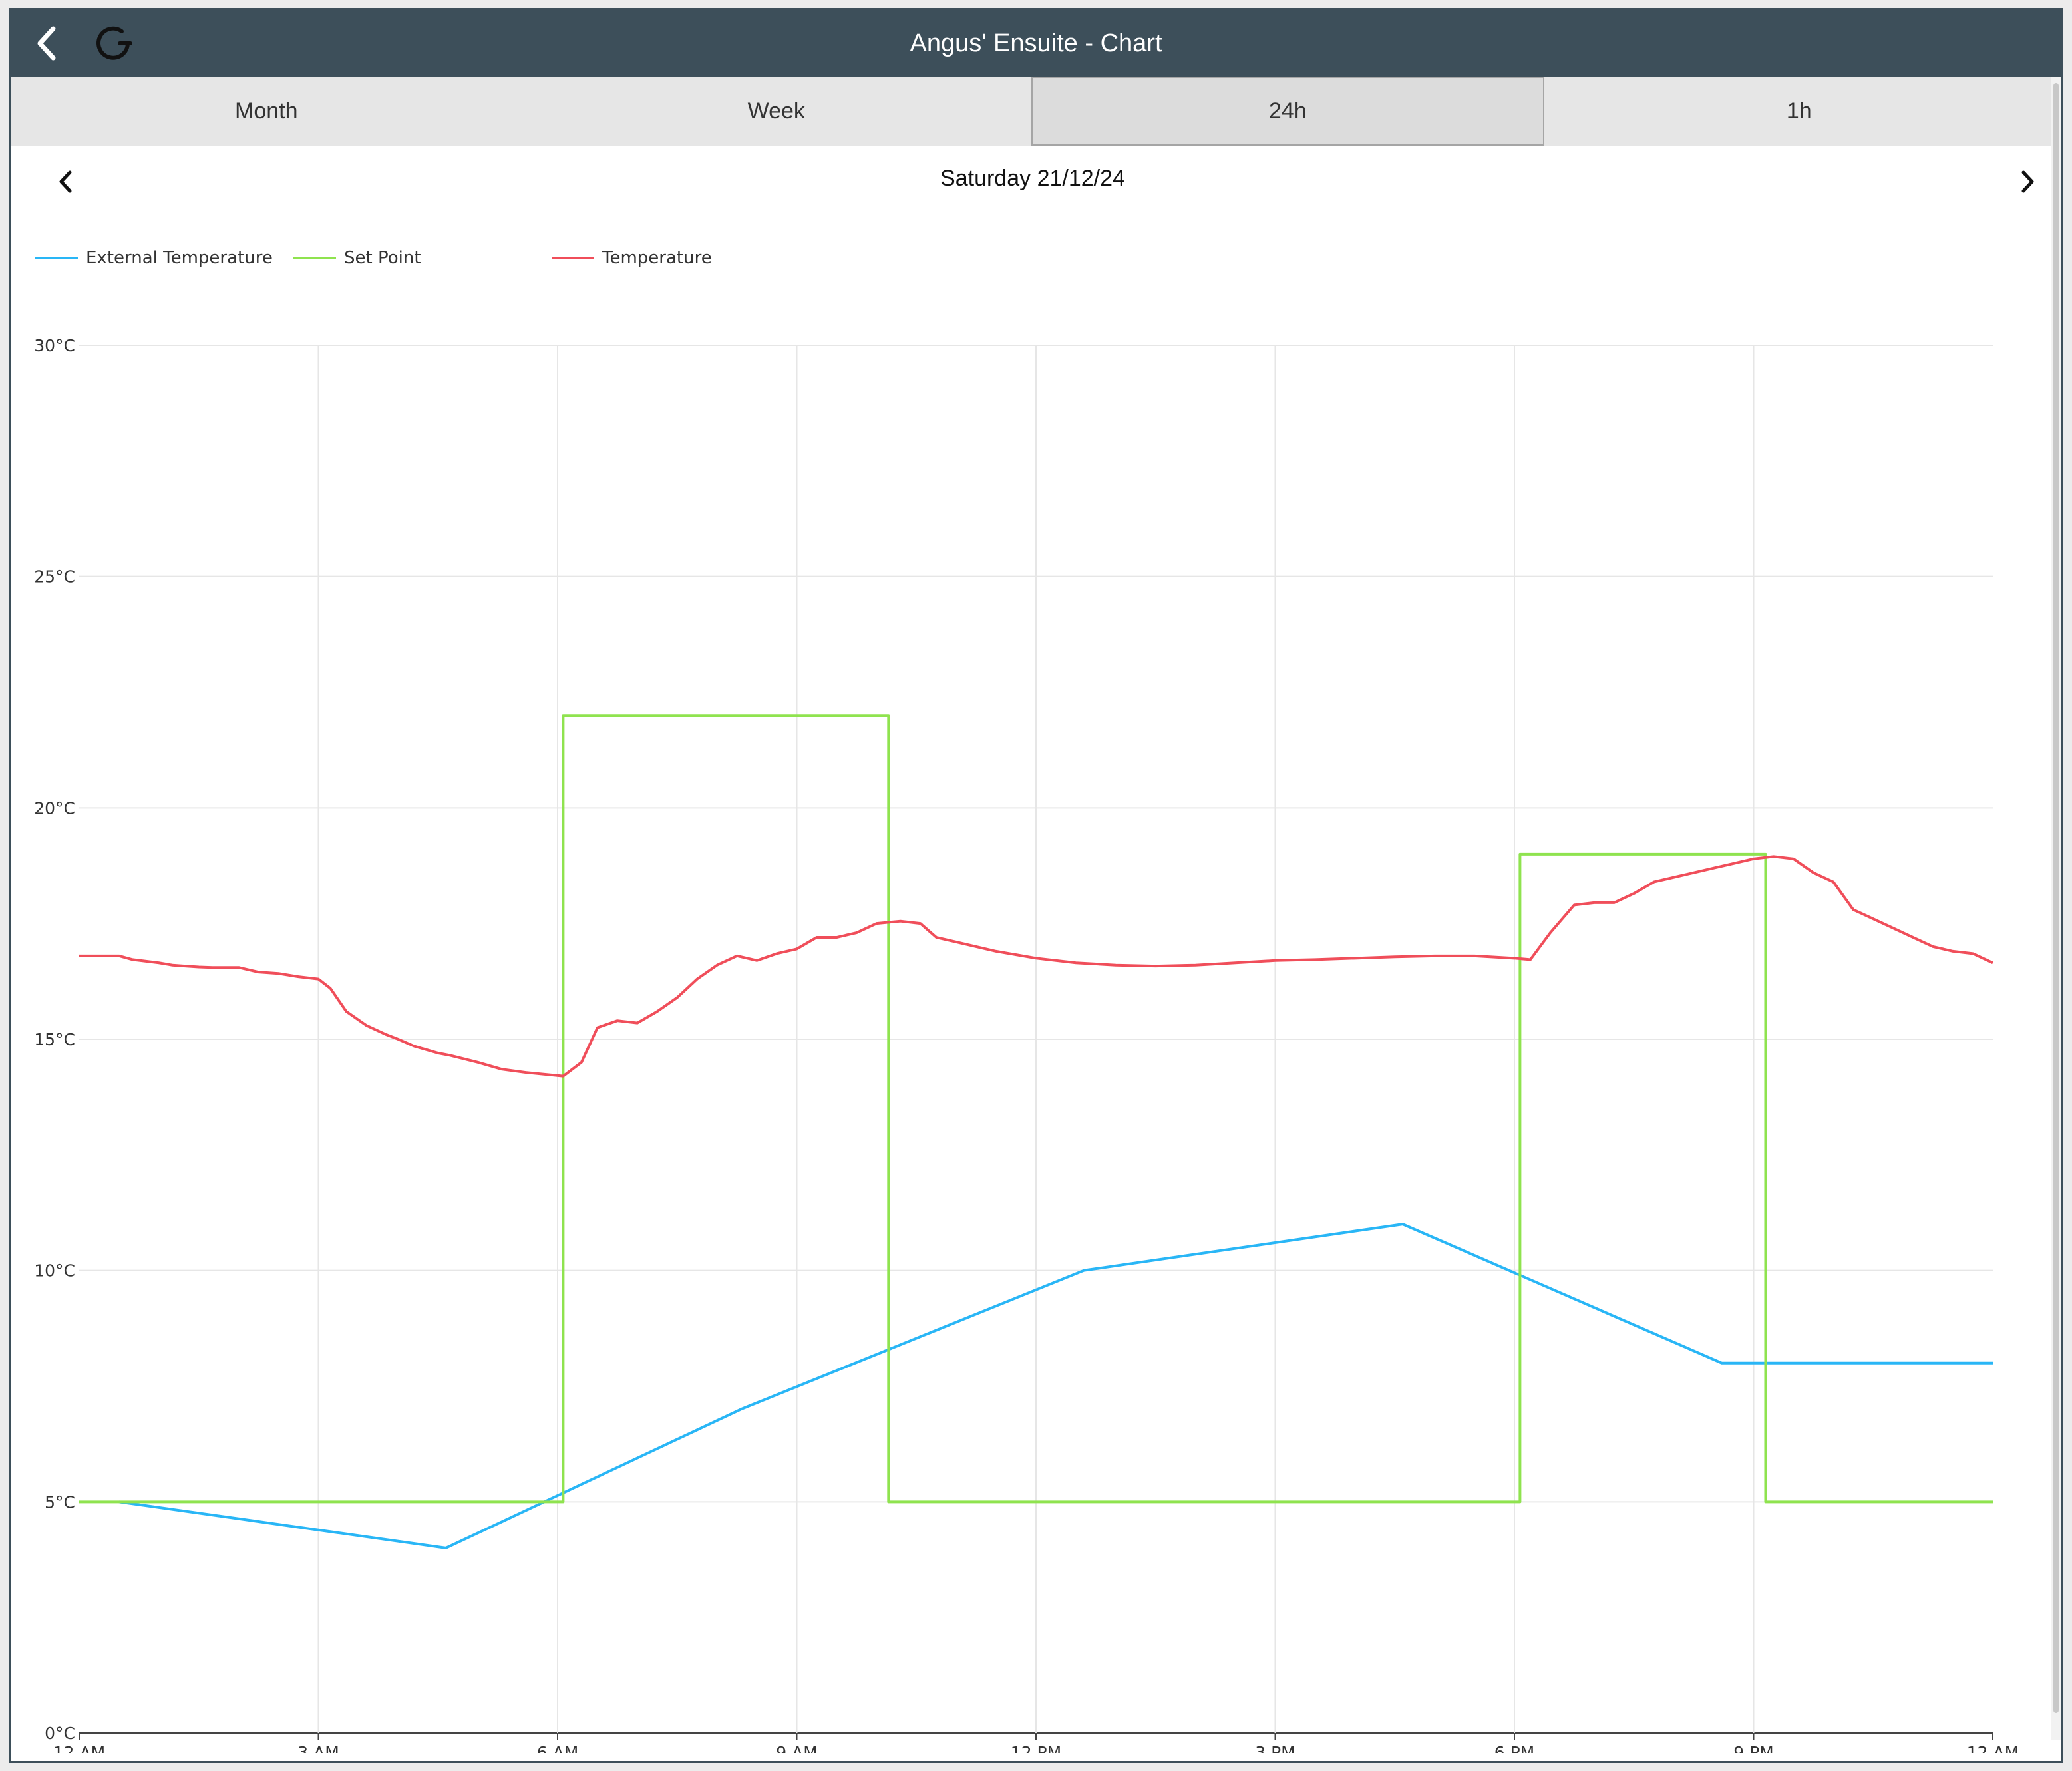 This screenshot has width=2072, height=1771. Describe the element at coordinates (1036, 1748) in the screenshot. I see `x-tick-label: 12 PM` at that location.